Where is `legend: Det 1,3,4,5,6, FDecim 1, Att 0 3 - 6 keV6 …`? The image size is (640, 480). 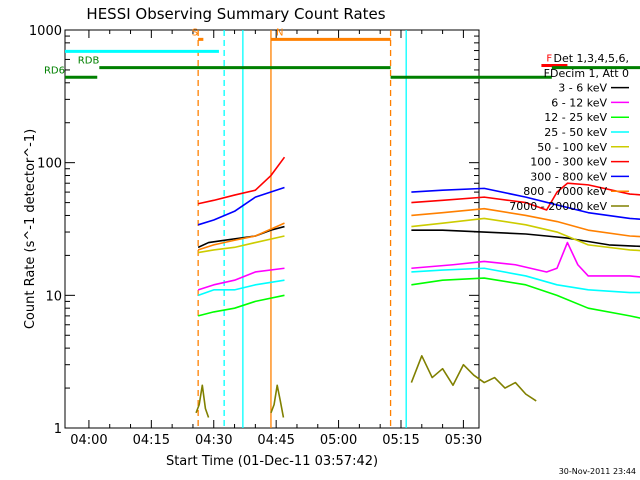 legend: Det 1,3,4,5,6, FDecim 1, Att 0 3 - 6 keV6 … is located at coordinates (569, 132).